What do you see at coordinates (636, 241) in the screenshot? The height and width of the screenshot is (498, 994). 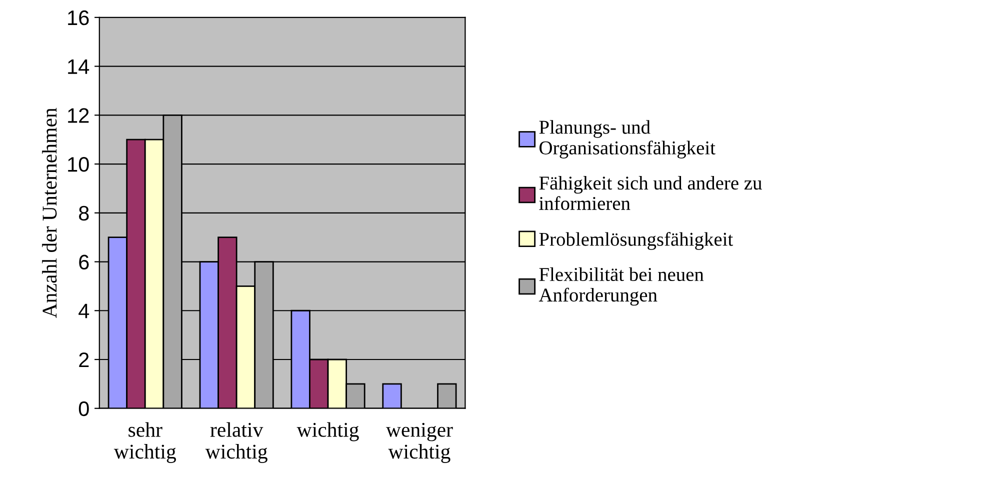 I see `legend-label: Problemlösungsfähigkeit` at bounding box center [636, 241].